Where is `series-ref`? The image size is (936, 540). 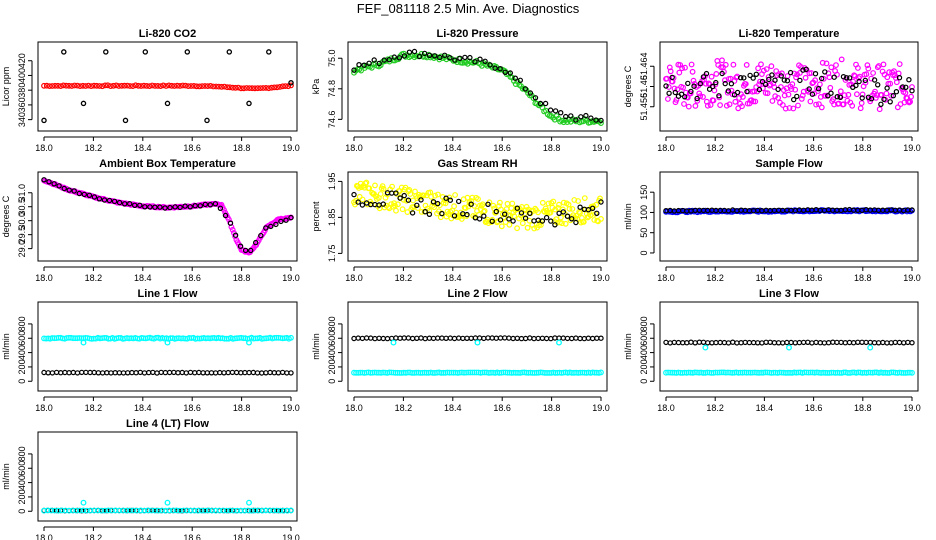 series-ref is located at coordinates (477, 338).